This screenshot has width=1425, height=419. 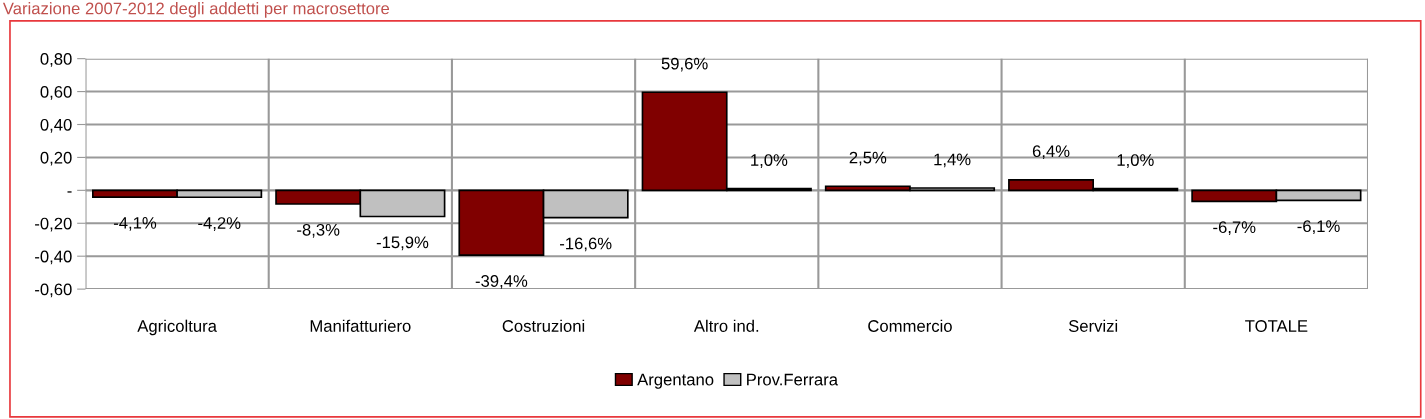 What do you see at coordinates (177, 327) in the screenshot?
I see `x-tick-label: Agricoltura` at bounding box center [177, 327].